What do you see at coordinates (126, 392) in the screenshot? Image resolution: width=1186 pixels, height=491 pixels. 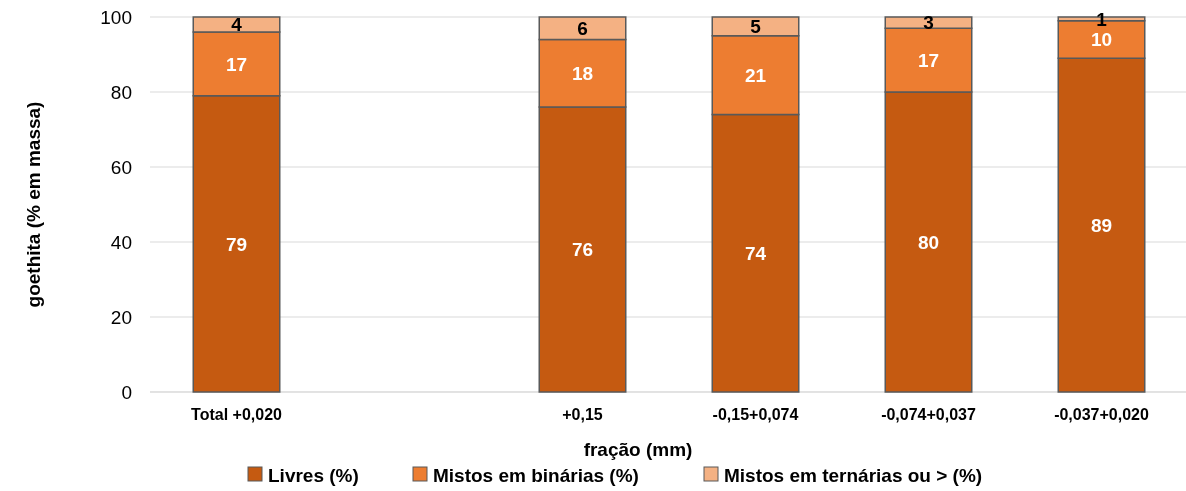 I see `y-tick-label: 0` at bounding box center [126, 392].